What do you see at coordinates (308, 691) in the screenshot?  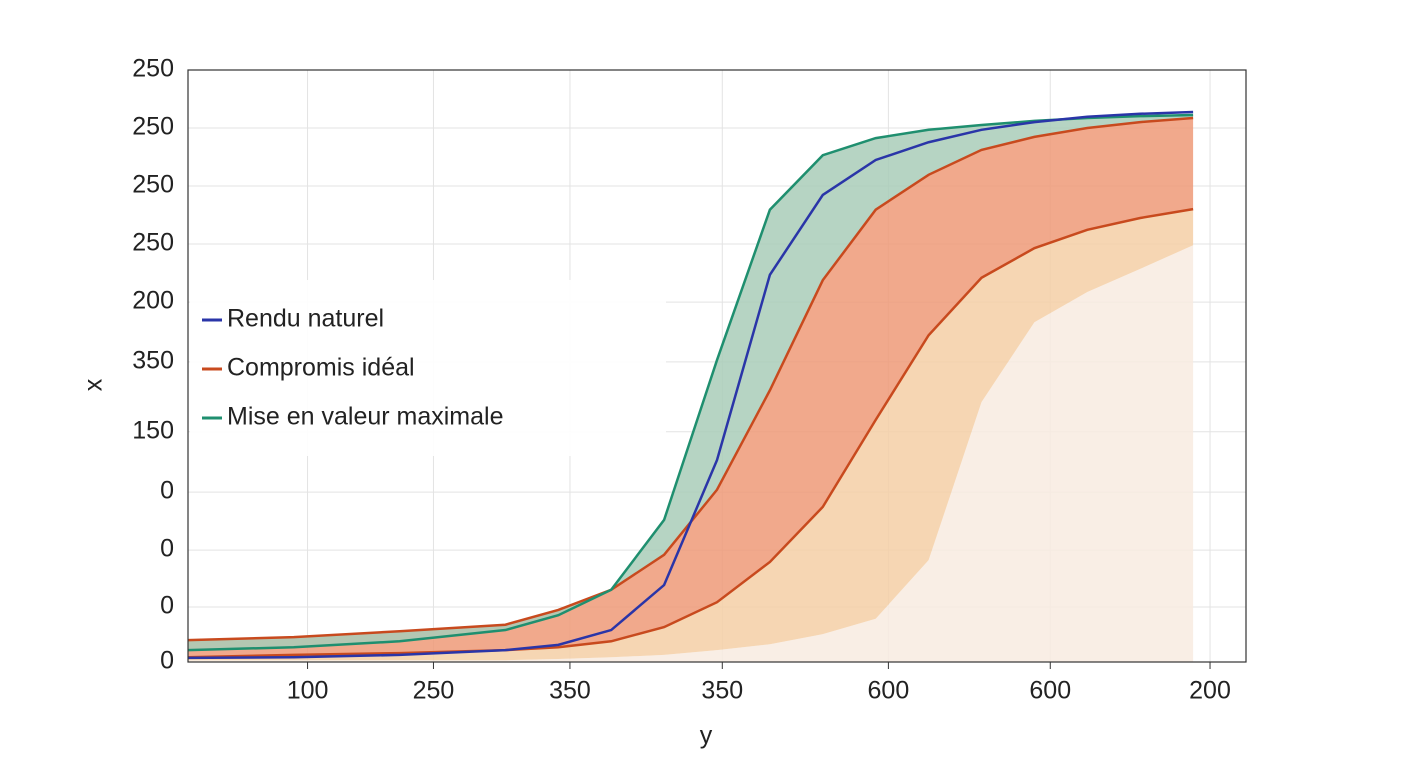 I see `x-tick-label: 100` at bounding box center [308, 691].